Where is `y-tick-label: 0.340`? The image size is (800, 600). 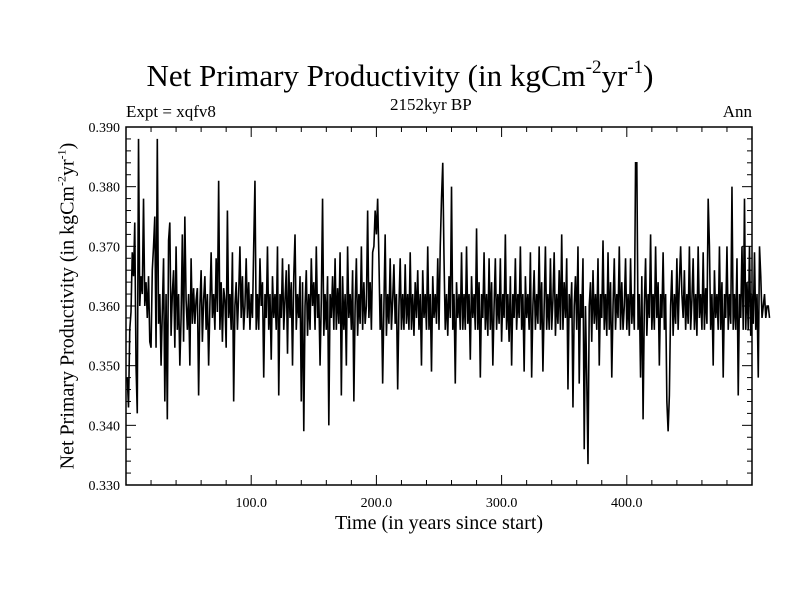 y-tick-label: 0.340 is located at coordinates (105, 426).